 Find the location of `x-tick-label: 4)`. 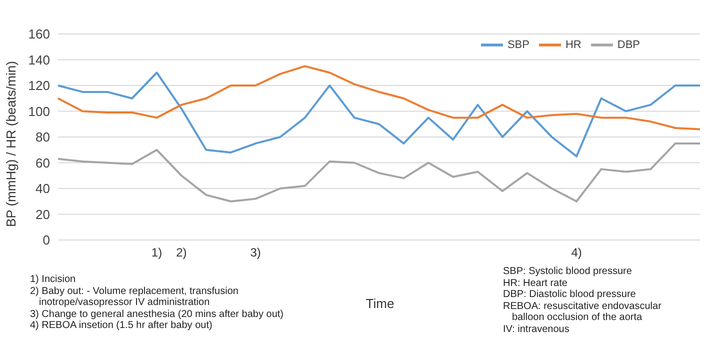

x-tick-label: 4) is located at coordinates (576, 253).